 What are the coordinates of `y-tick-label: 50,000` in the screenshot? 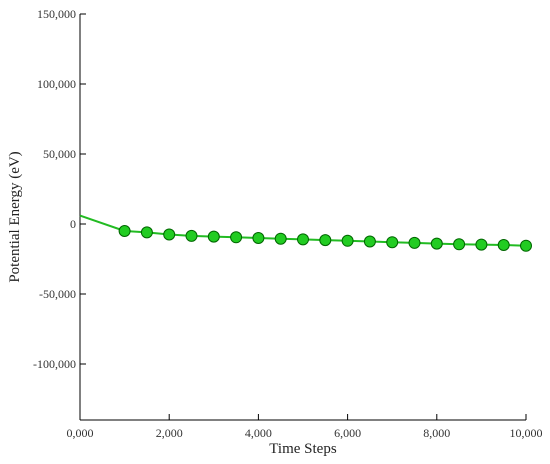 It's located at (59, 154).